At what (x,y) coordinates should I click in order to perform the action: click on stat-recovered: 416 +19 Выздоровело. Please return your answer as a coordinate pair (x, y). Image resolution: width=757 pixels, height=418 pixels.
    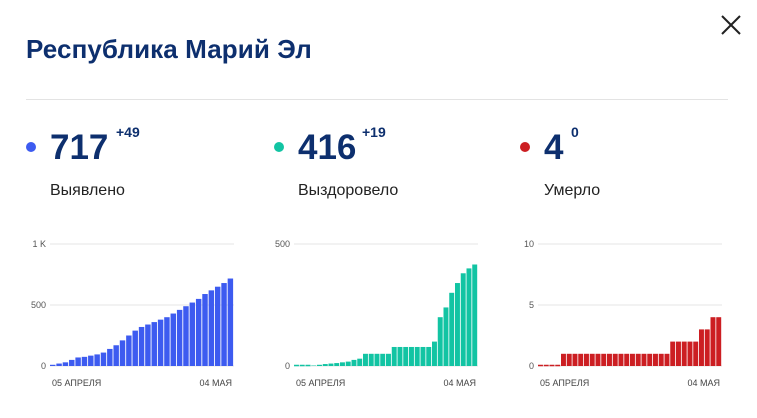
    Looking at the image, I should click on (389, 165).